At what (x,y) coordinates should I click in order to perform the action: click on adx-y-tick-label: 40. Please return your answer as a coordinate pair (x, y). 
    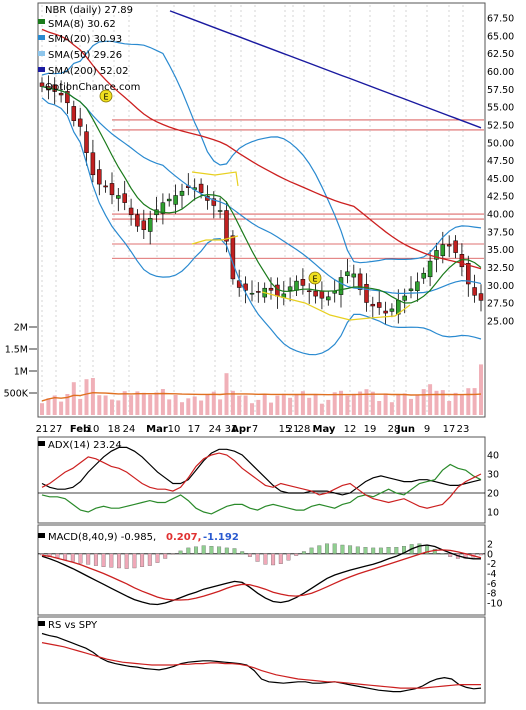
    Looking at the image, I should click on (493, 456).